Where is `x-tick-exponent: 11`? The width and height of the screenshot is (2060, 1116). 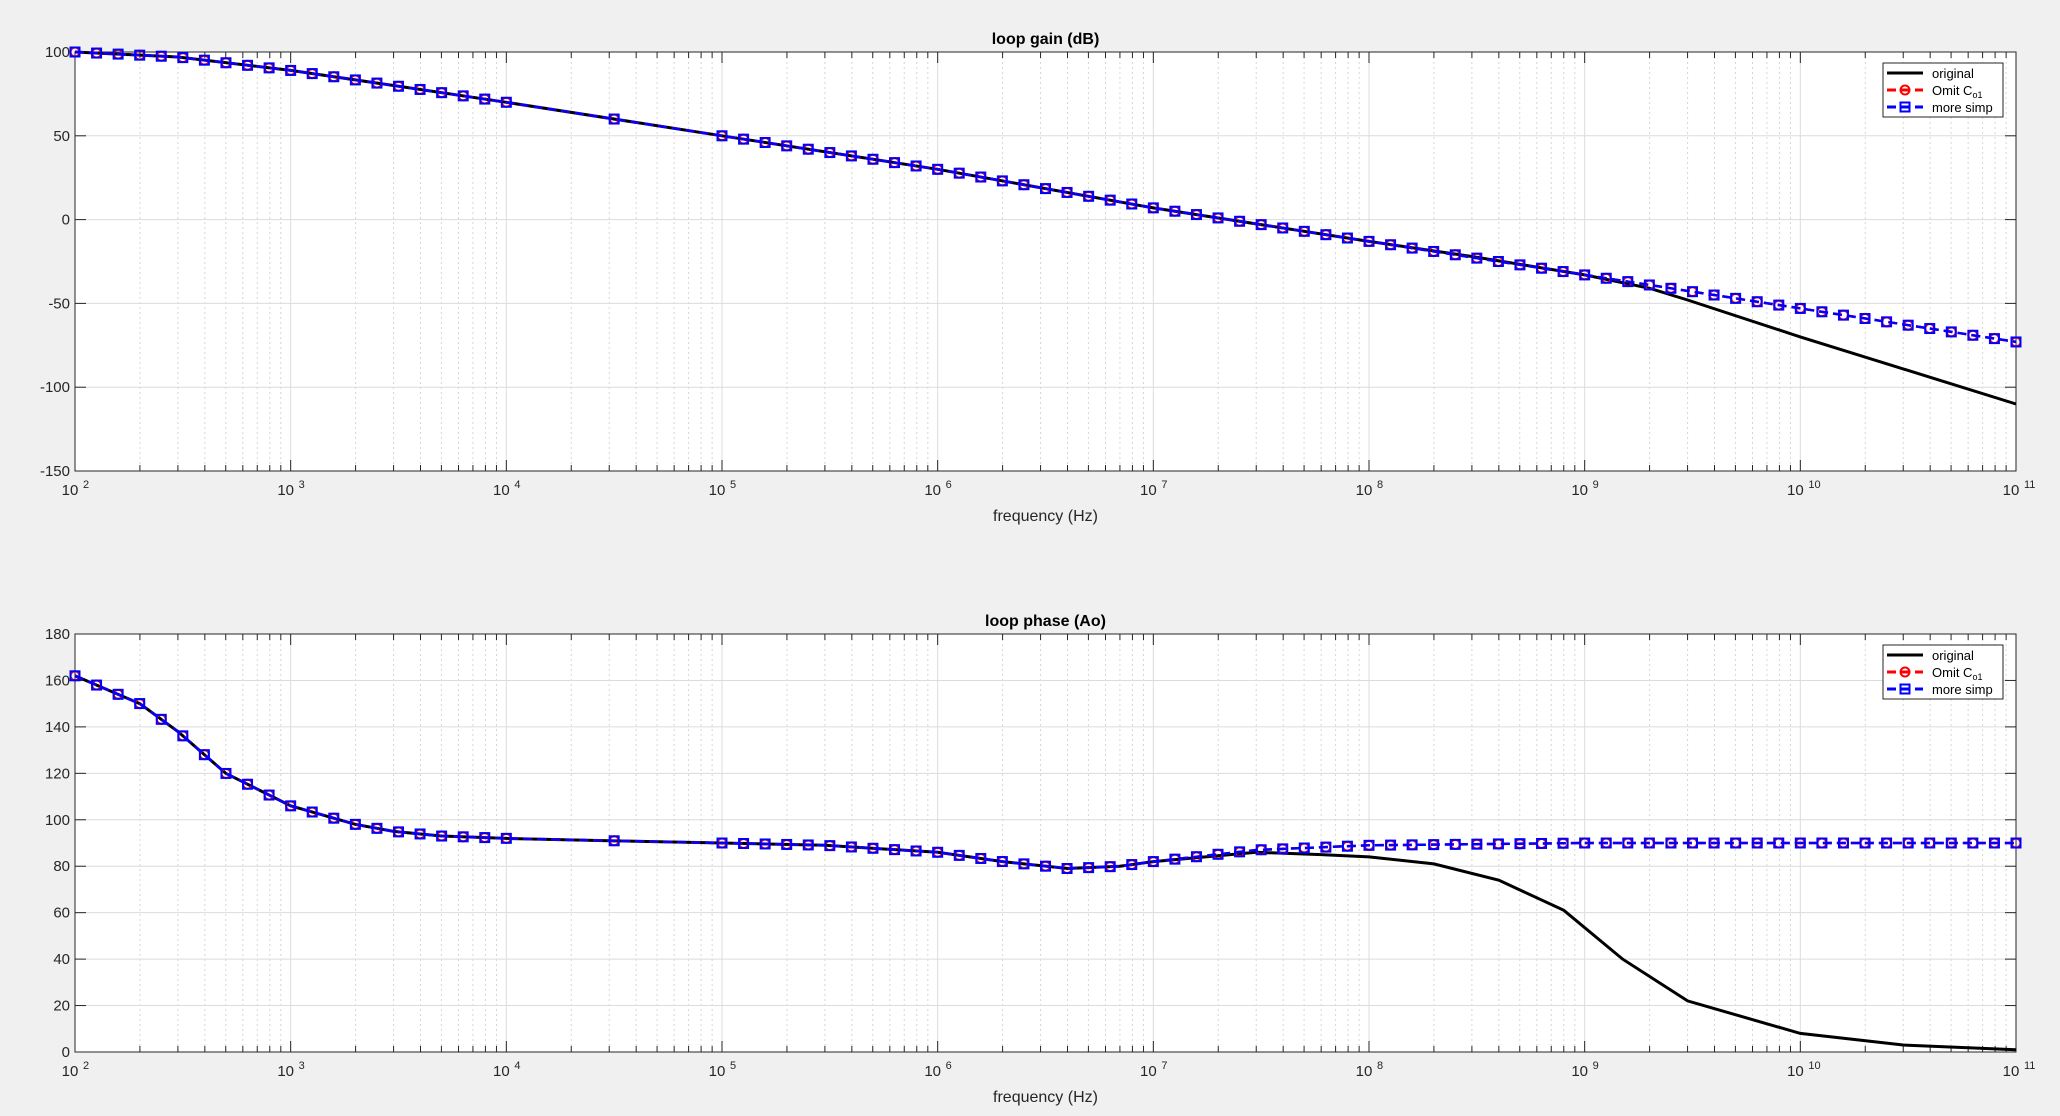
x-tick-exponent: 11 is located at coordinates (2029, 1066).